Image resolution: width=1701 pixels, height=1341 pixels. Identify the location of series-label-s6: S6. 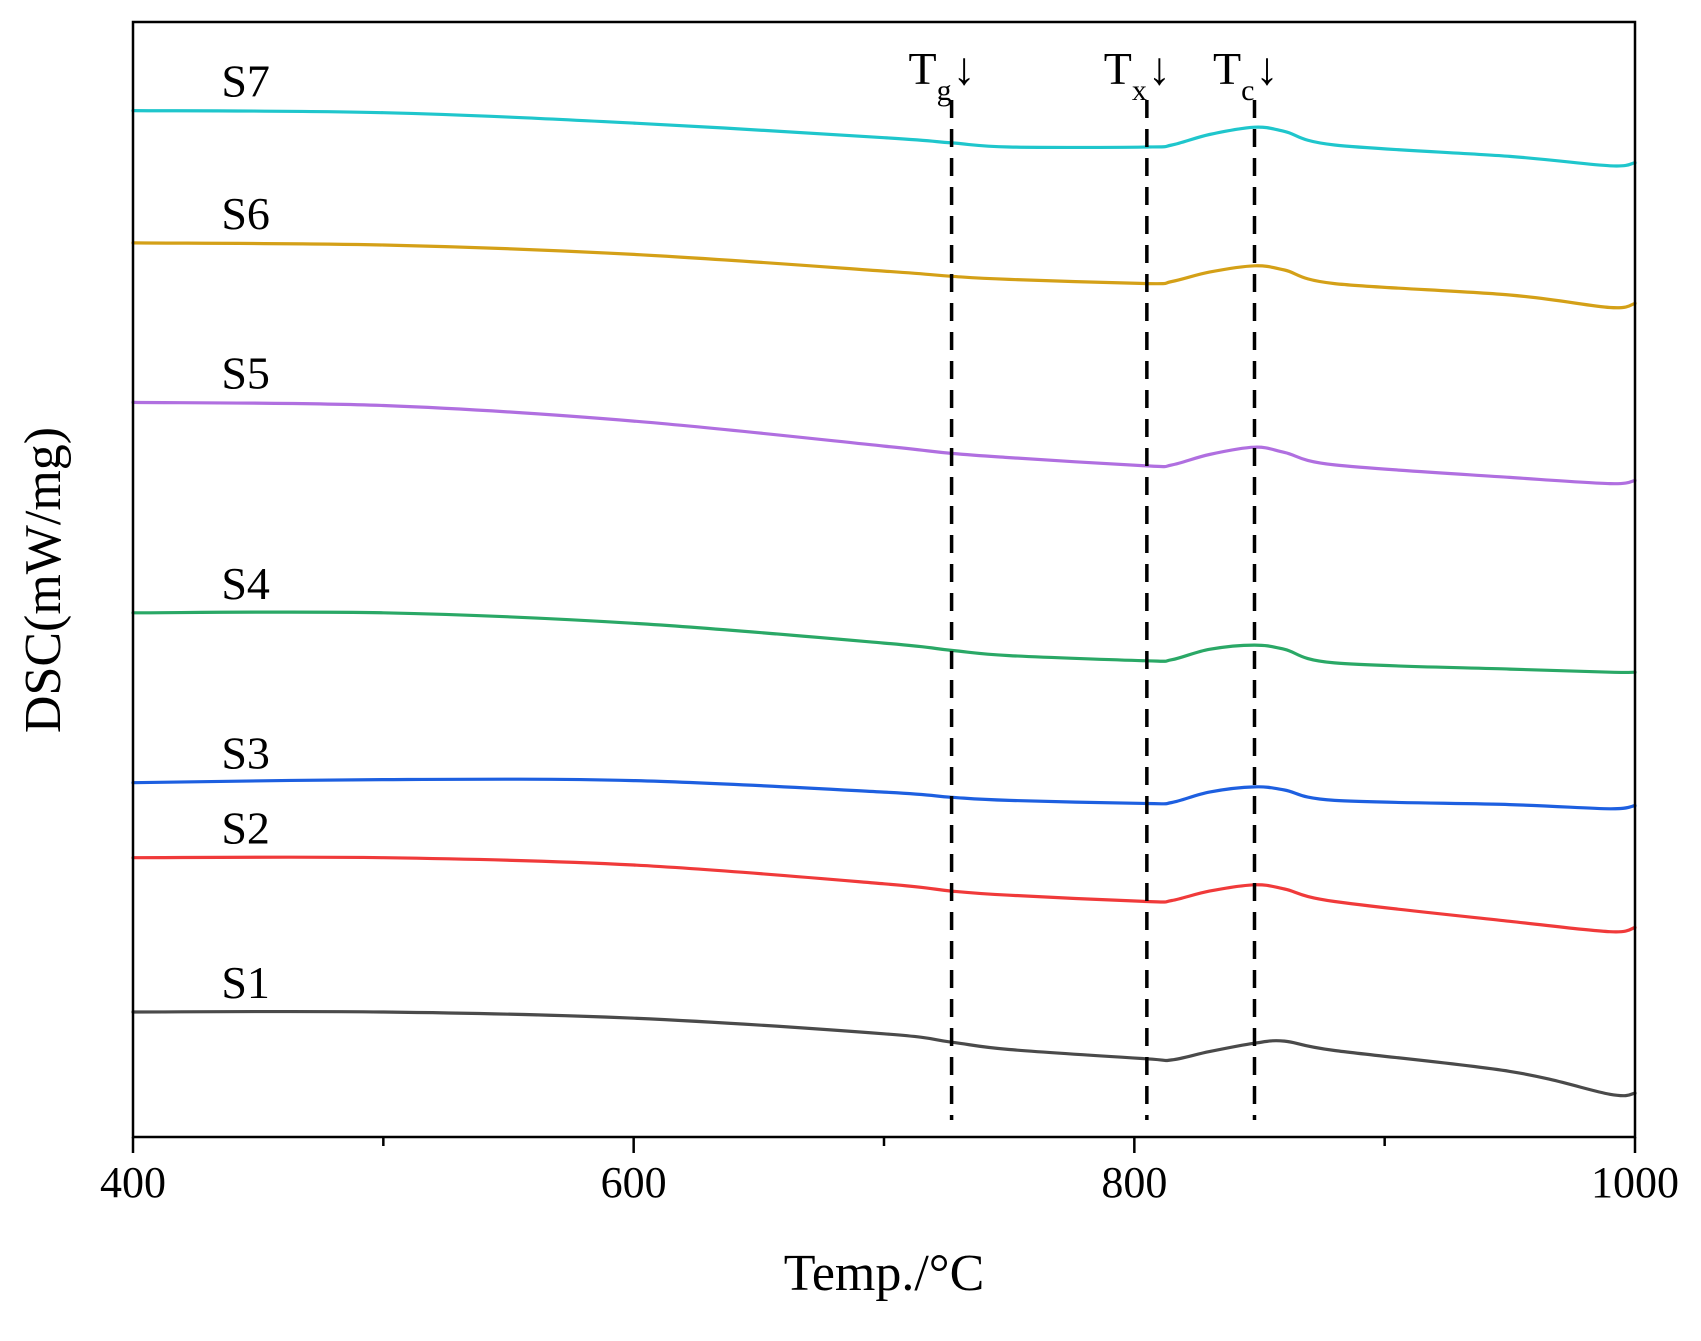
(245, 213).